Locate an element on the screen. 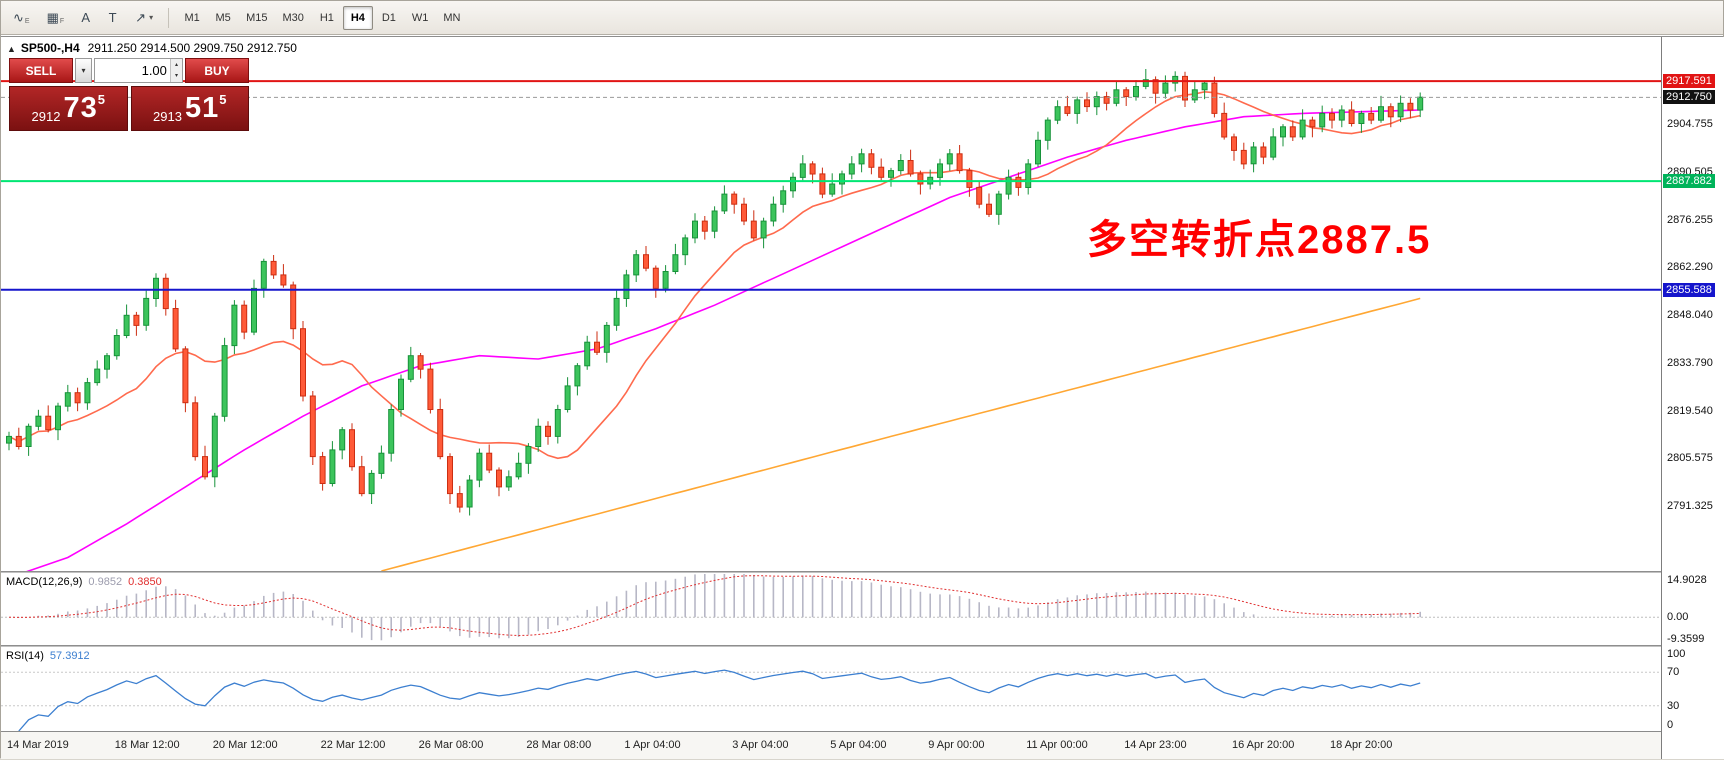 Image resolution: width=1724 pixels, height=760 pixels. price-line-badge: 2855.588 is located at coordinates (1689, 289).